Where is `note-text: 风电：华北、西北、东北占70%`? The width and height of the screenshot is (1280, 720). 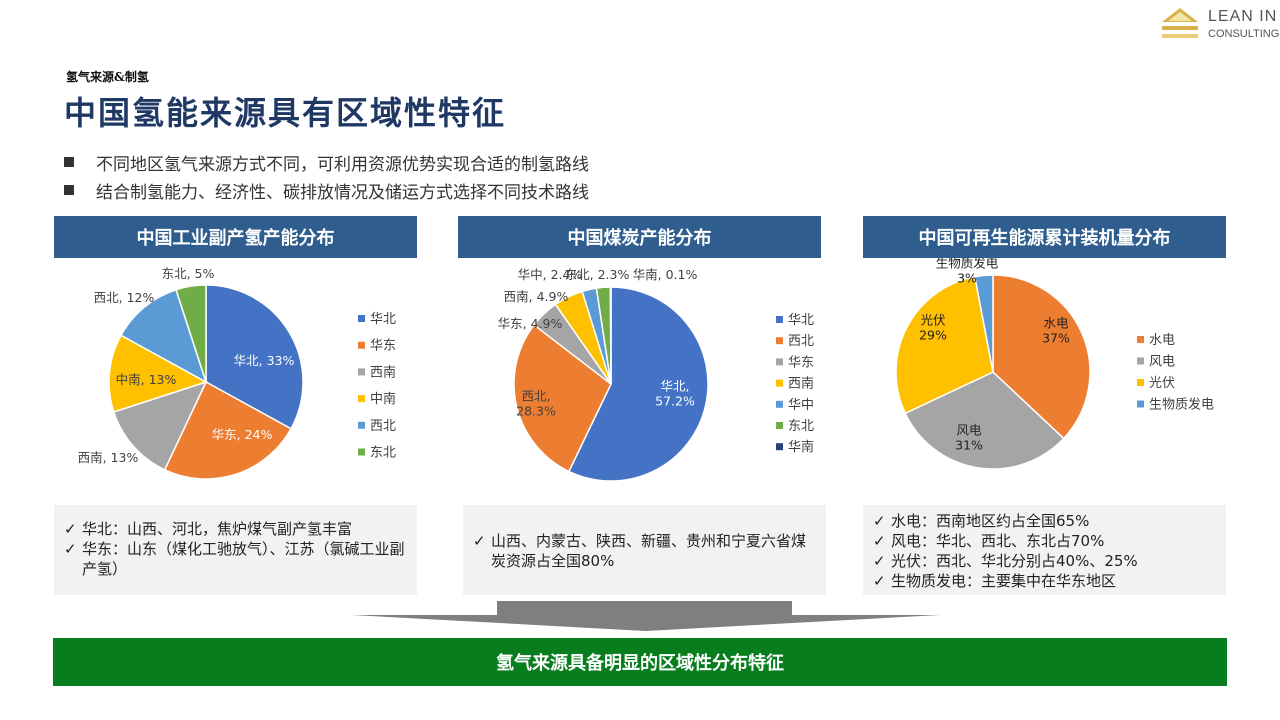 note-text: 风电：华北、西北、东北占70% is located at coordinates (998, 541).